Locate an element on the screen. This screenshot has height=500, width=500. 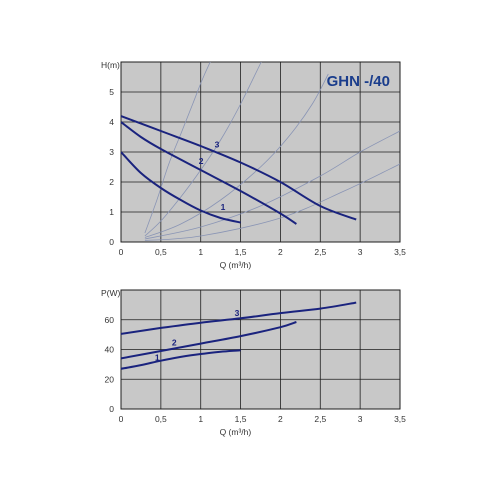
power-x-tick-label: 3 is located at coordinates (360, 419).